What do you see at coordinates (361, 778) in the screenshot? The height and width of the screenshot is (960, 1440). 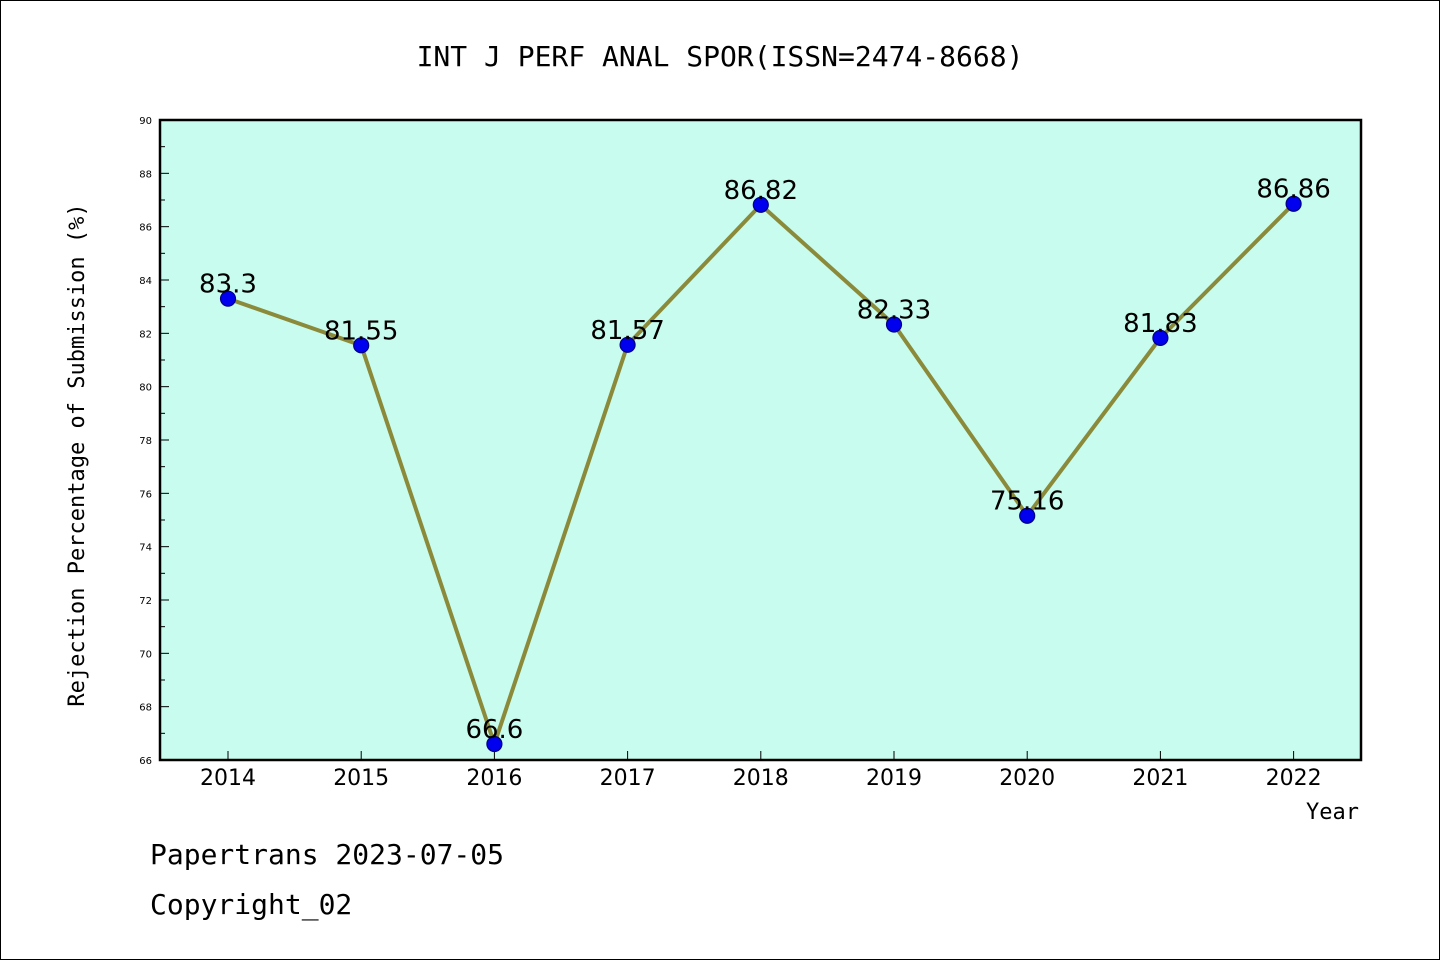 I see `x-tick-label: 2015` at bounding box center [361, 778].